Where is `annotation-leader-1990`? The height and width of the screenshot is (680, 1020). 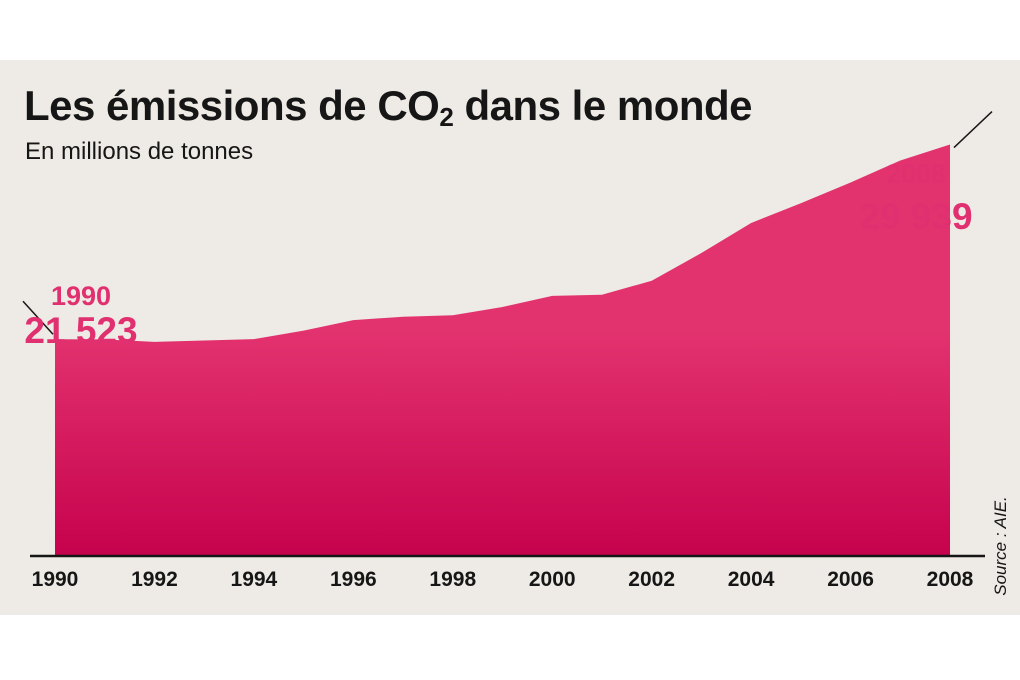
annotation-leader-1990 is located at coordinates (38, 317).